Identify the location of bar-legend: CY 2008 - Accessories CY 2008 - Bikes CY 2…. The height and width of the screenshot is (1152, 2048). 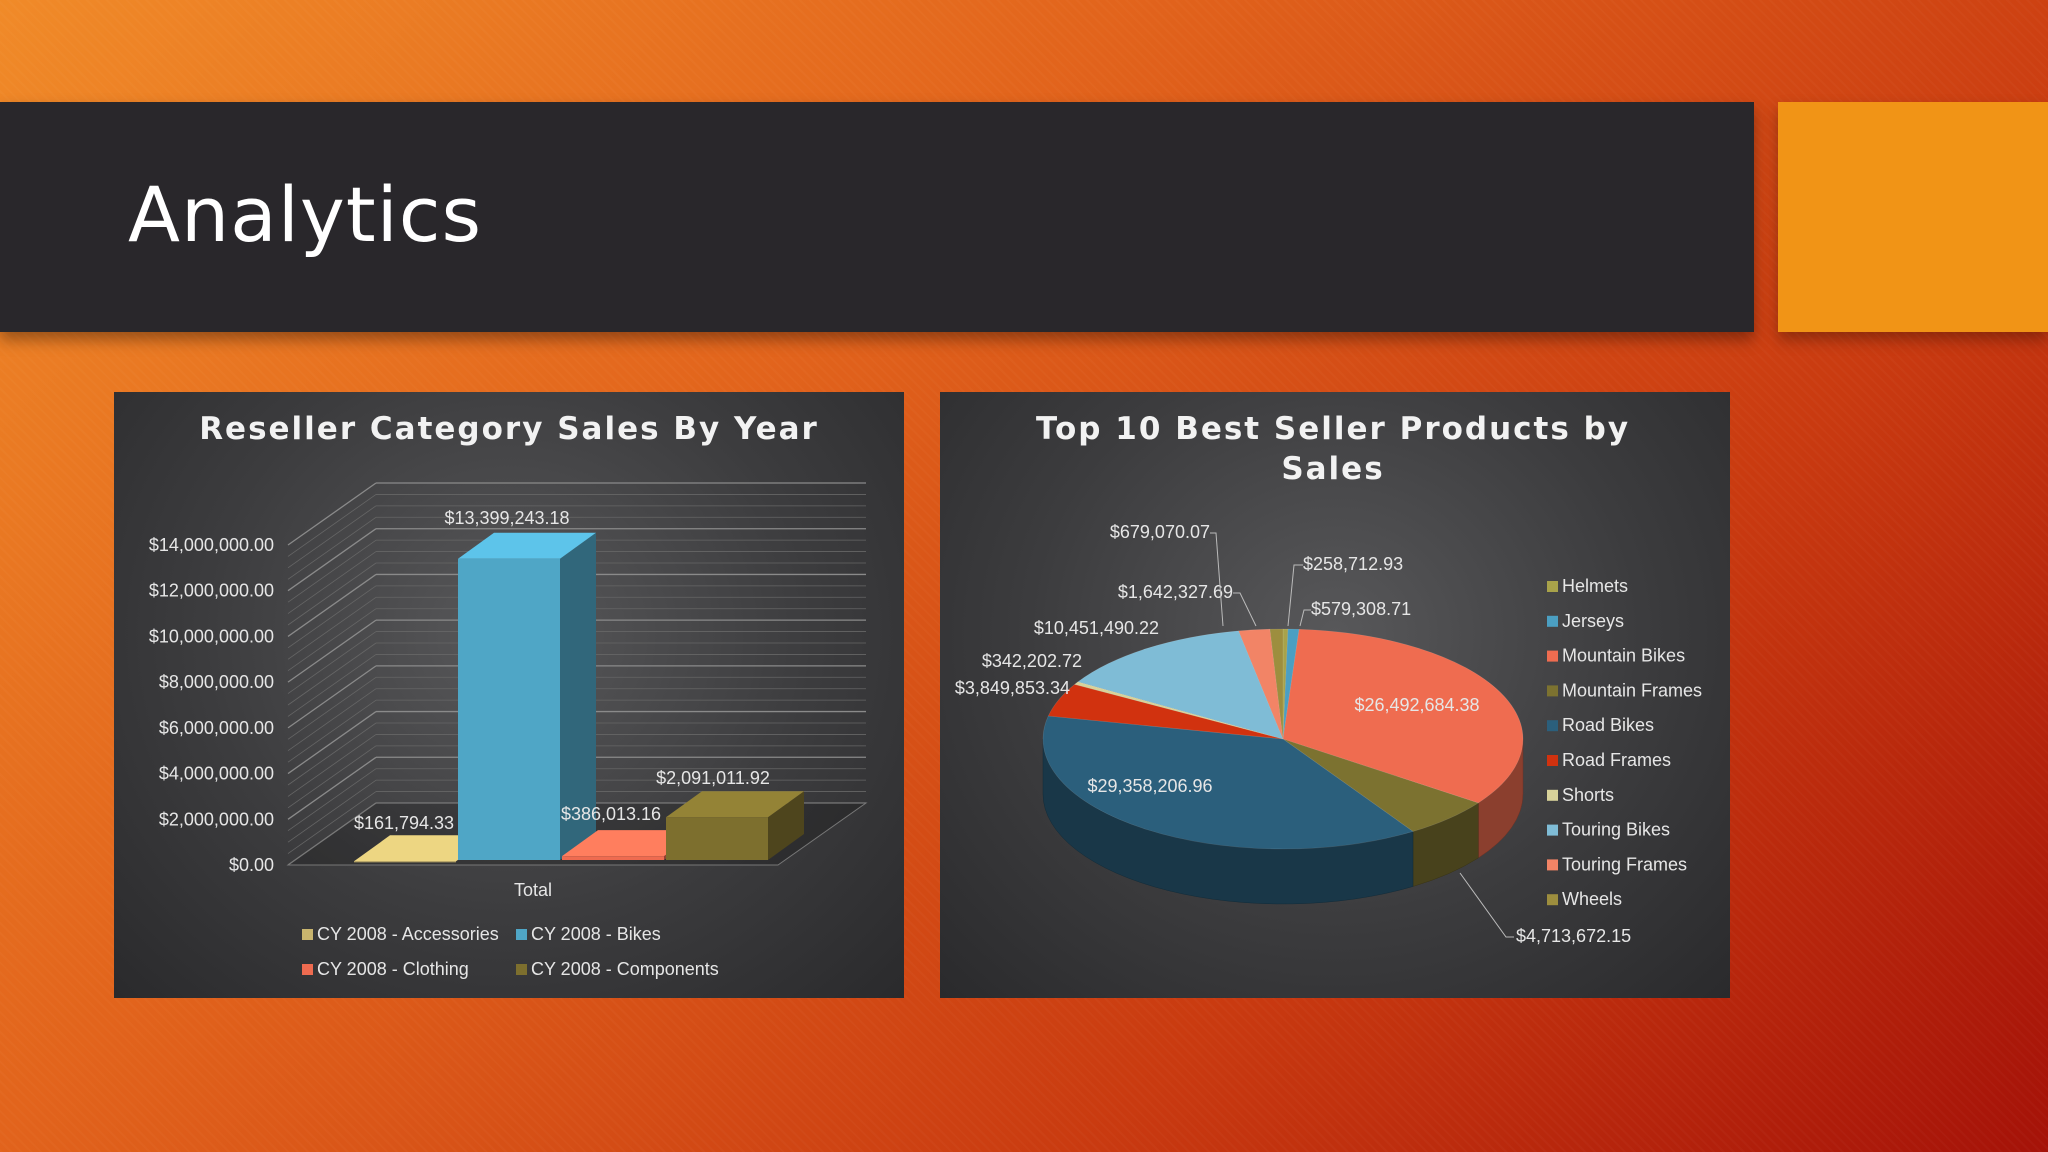
(510, 951).